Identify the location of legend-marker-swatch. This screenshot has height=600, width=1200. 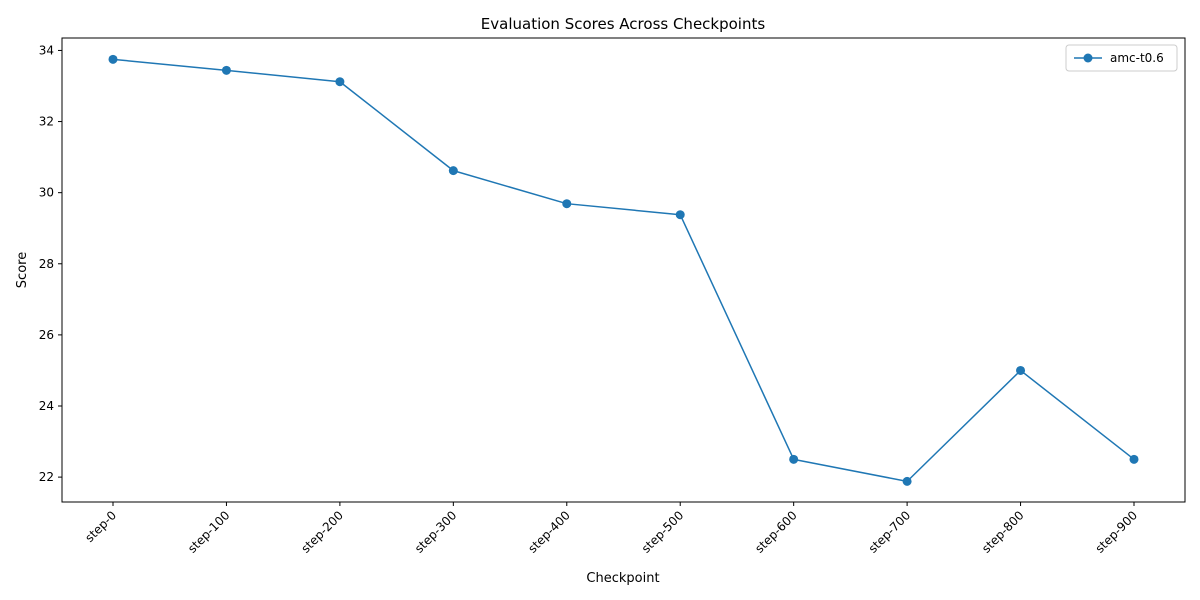
(1088, 58).